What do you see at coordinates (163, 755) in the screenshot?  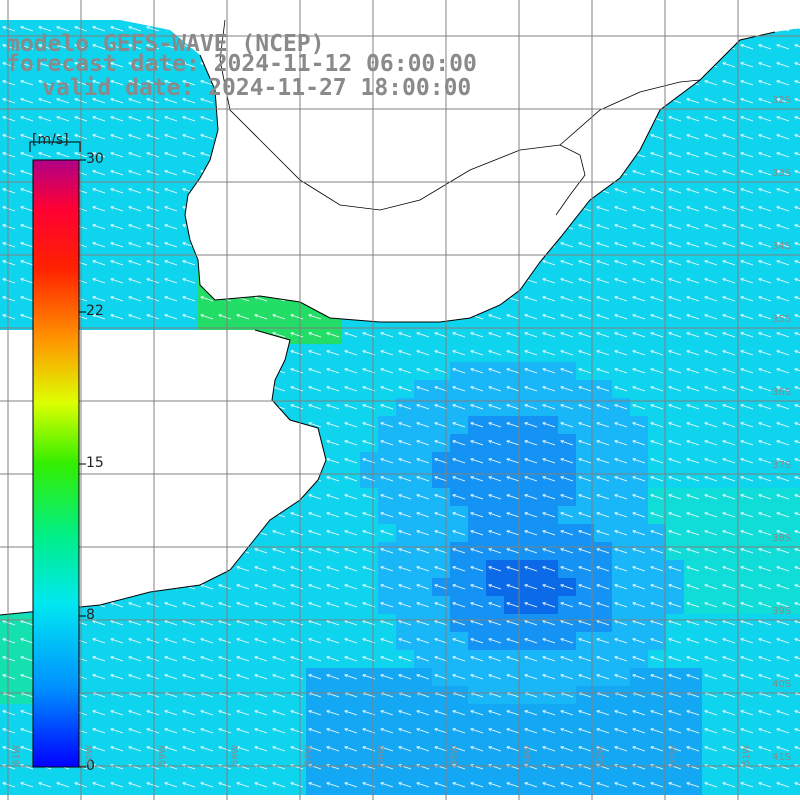 I see `longitude-label: 59W` at bounding box center [163, 755].